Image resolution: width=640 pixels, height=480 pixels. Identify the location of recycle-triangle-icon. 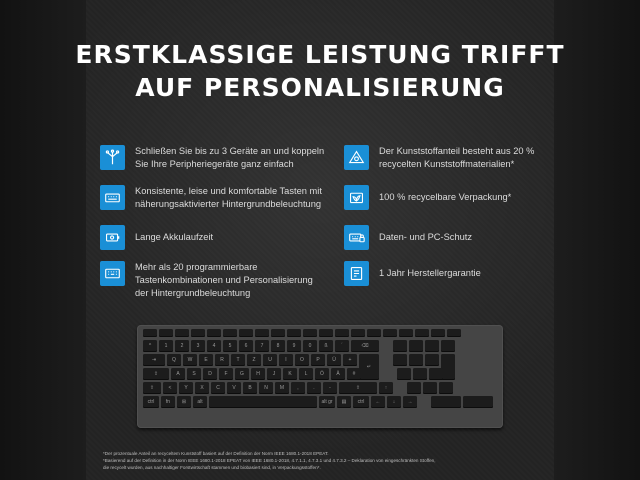
(356, 157).